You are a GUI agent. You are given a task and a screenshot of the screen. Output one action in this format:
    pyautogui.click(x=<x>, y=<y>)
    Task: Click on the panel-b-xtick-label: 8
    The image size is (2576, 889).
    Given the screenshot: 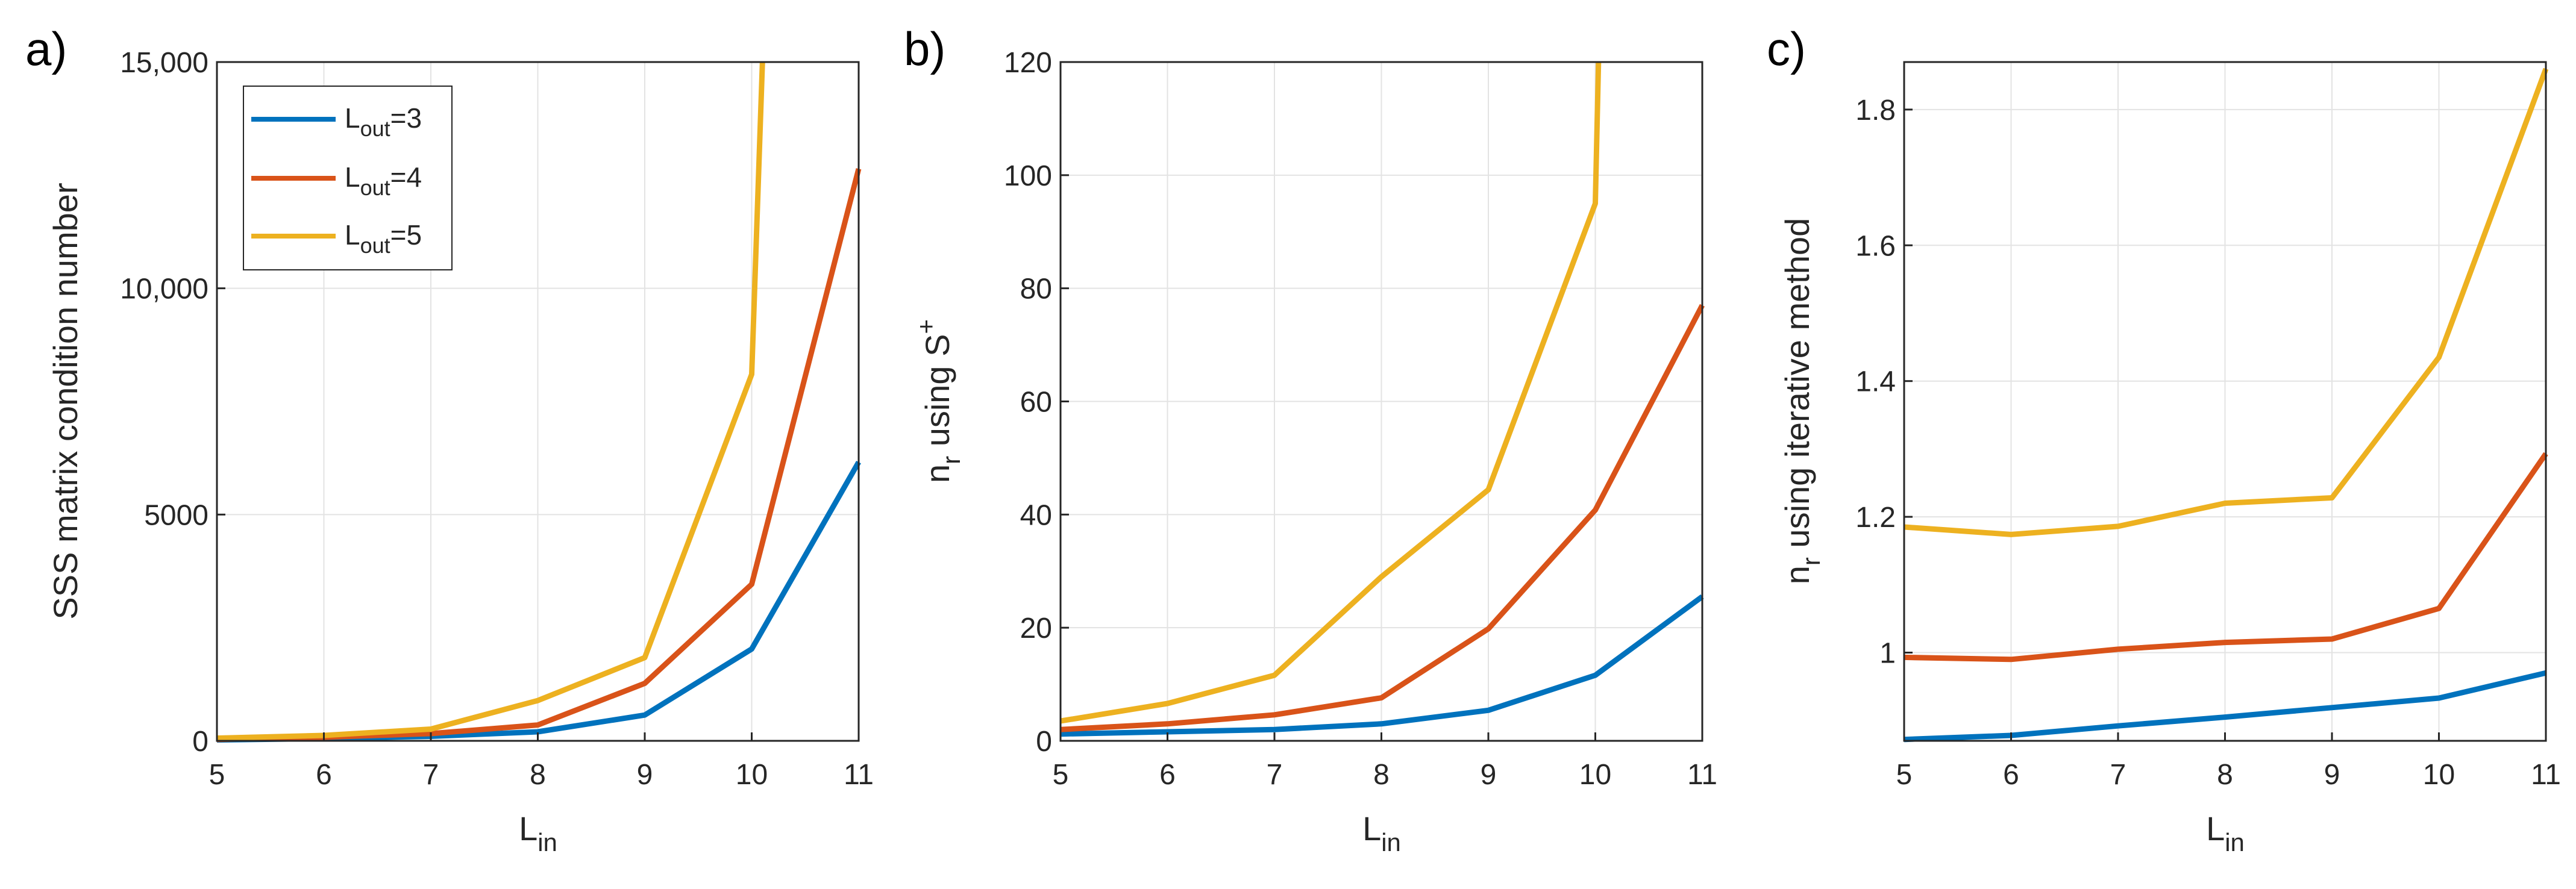 What is the action you would take?
    pyautogui.click(x=1381, y=775)
    